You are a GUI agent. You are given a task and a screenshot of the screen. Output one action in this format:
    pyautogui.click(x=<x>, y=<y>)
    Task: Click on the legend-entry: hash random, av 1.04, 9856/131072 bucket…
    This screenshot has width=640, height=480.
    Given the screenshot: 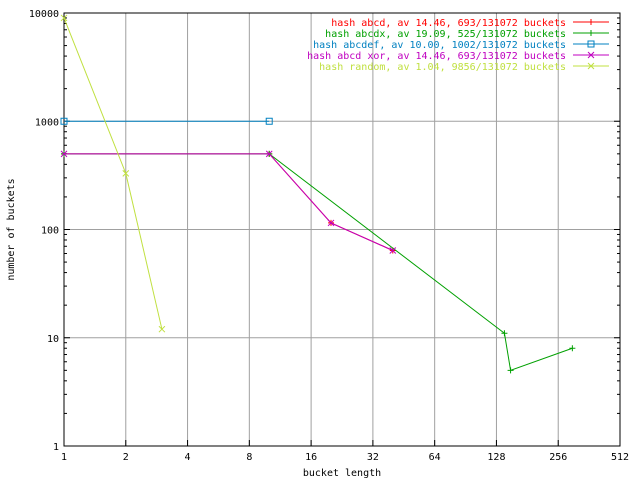 What is the action you would take?
    pyautogui.click(x=464, y=67)
    